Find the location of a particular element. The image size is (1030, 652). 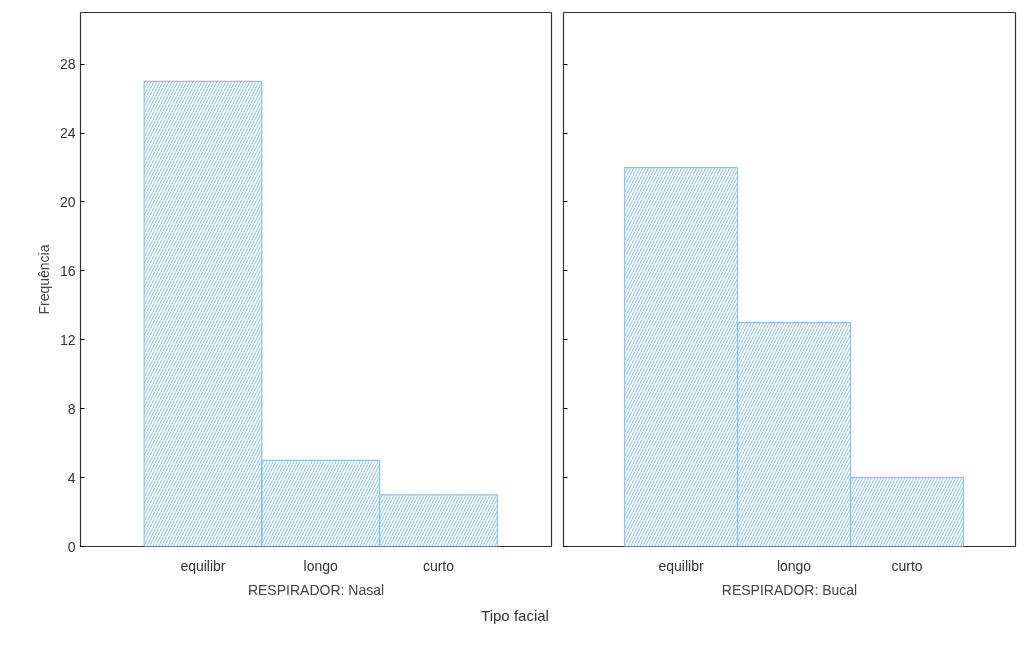

y-tick-label: 0 is located at coordinates (71, 546).